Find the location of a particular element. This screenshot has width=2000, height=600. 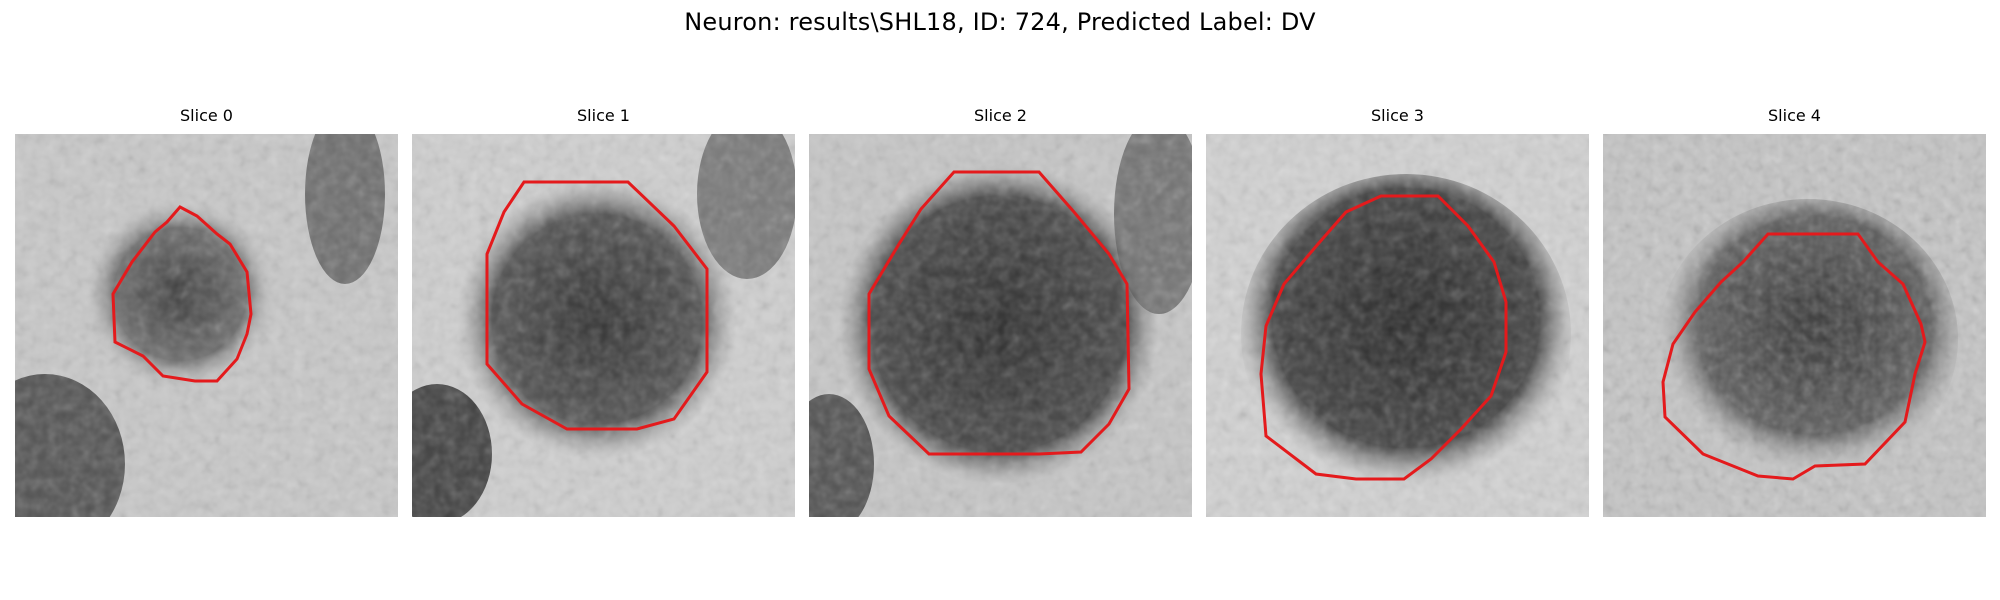

slice-panel-0: Slice 0 is located at coordinates (206, 311).